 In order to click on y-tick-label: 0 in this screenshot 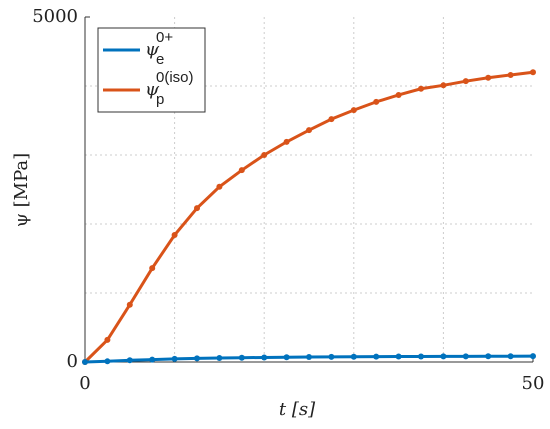, I will do `click(72, 361)`.